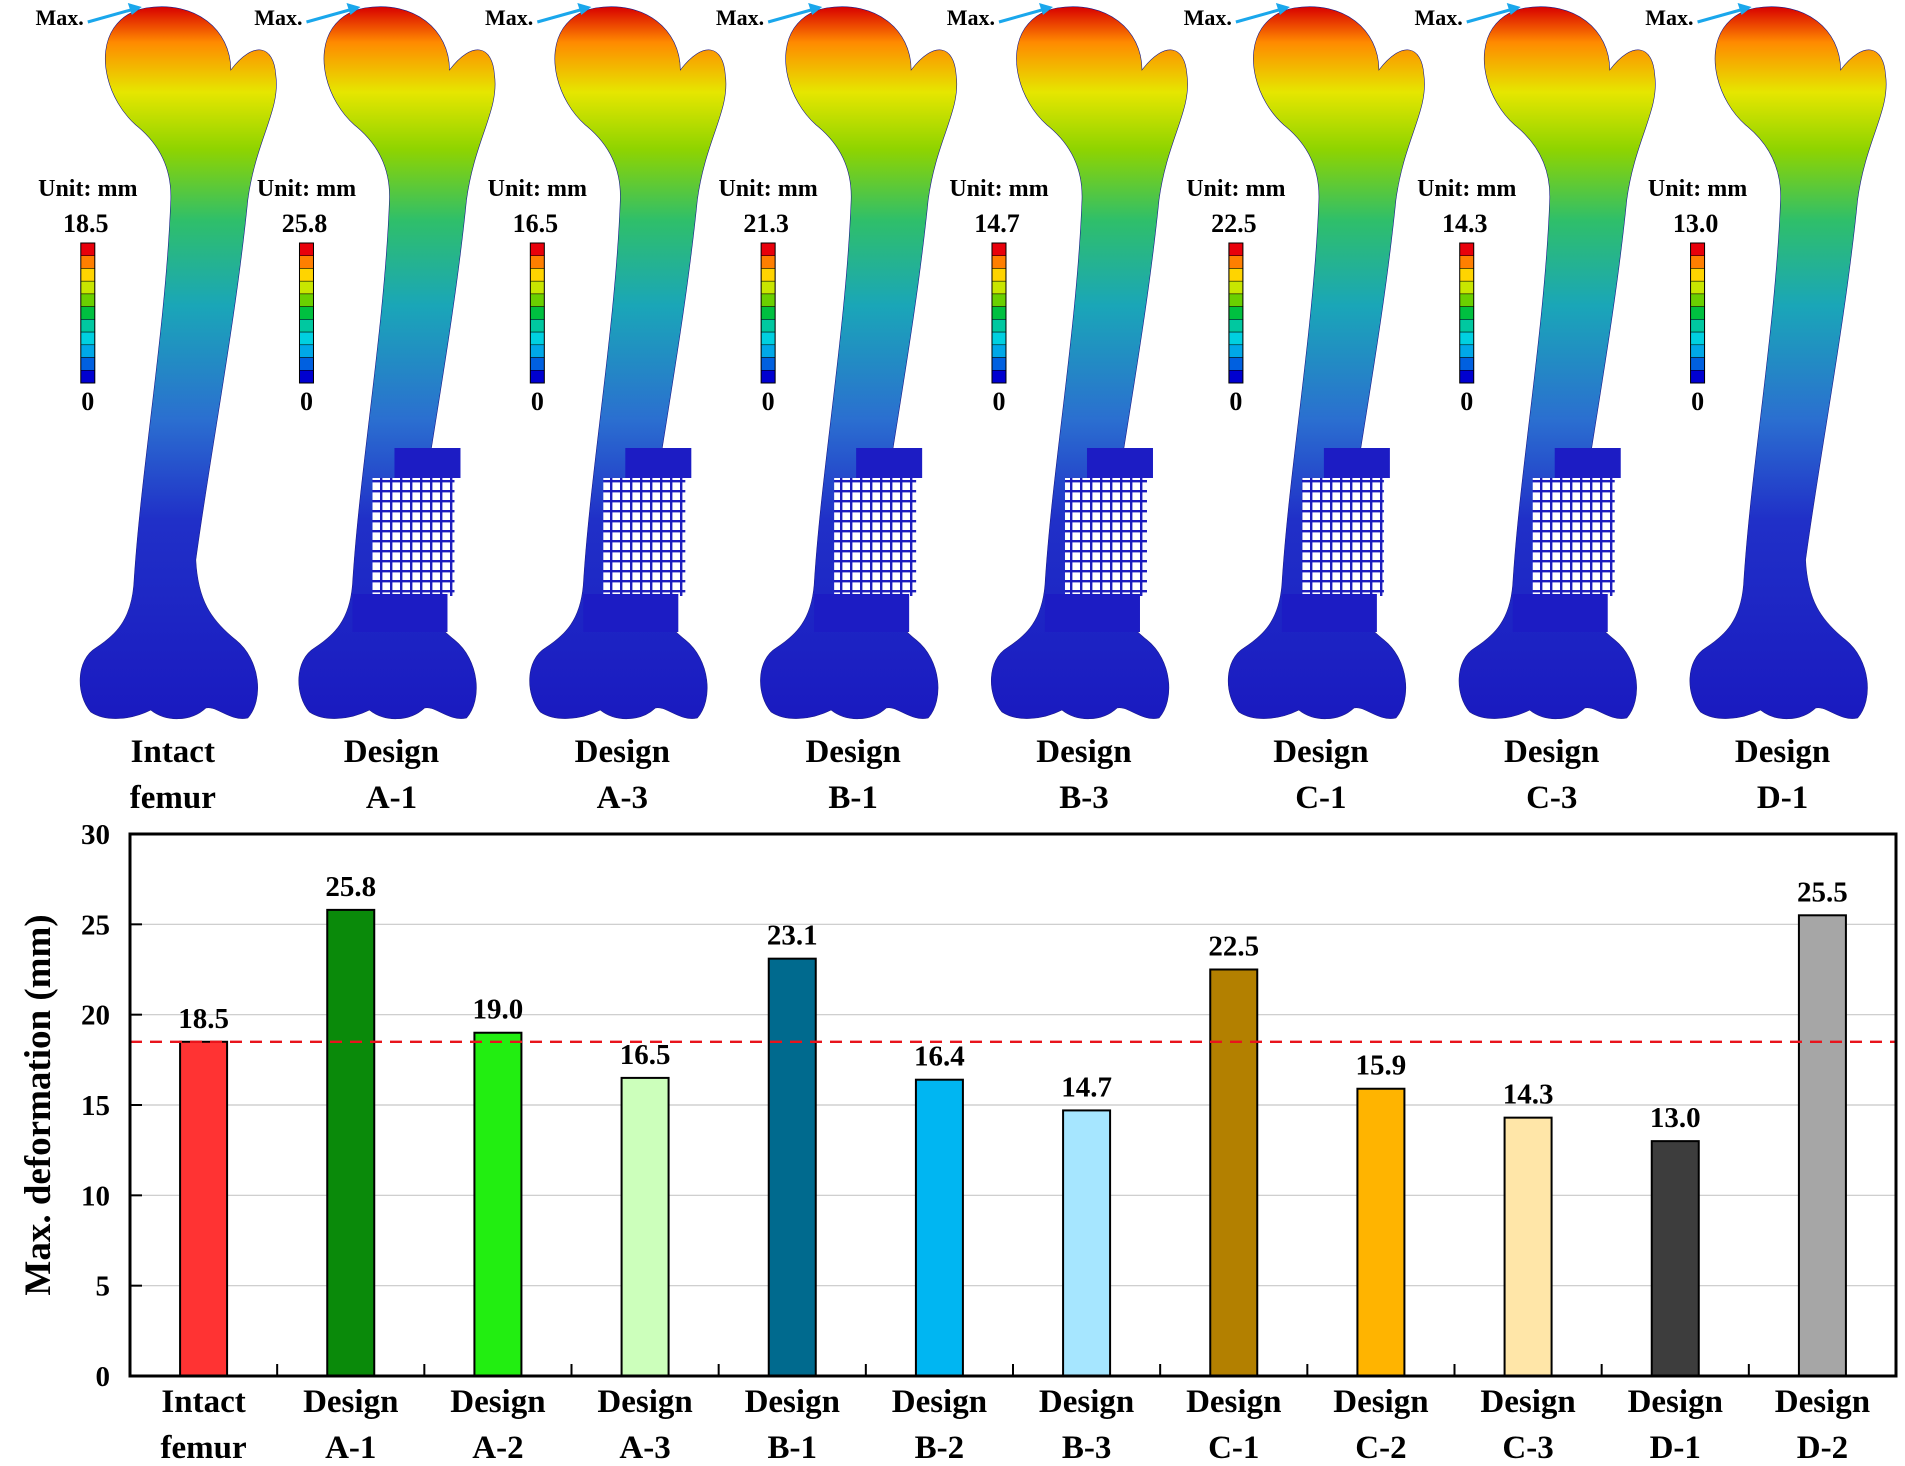 The width and height of the screenshot is (1905, 1466). I want to click on panel-caption-line2: C-1, so click(1320, 798).